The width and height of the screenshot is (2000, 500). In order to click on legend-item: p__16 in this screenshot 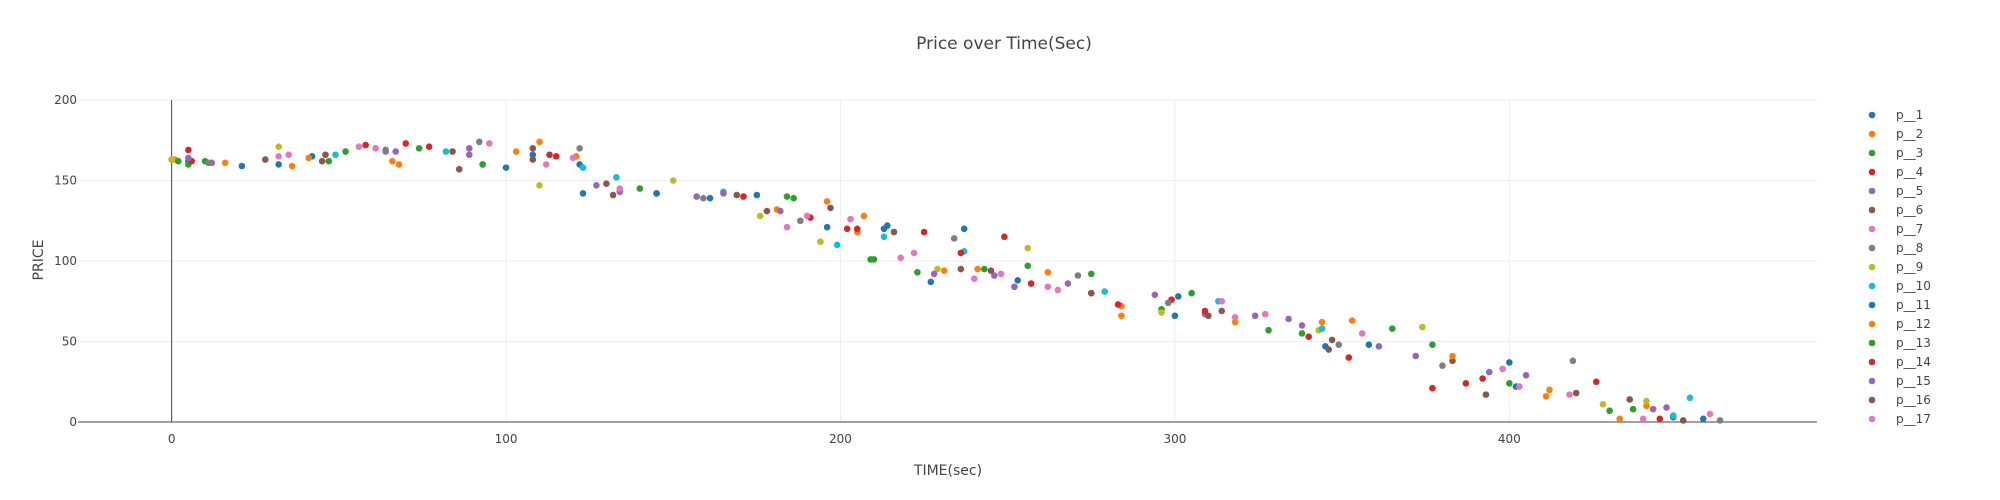, I will do `click(1899, 400)`.